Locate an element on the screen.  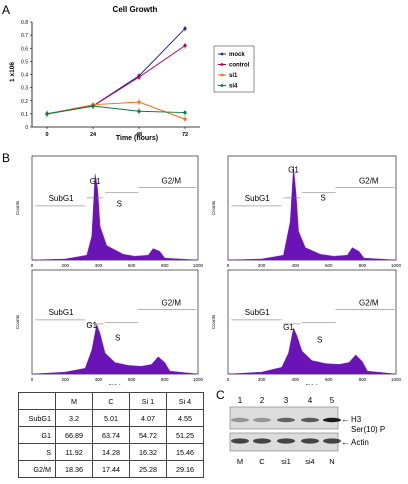
x-tick-label: 72 is located at coordinates (185, 135).